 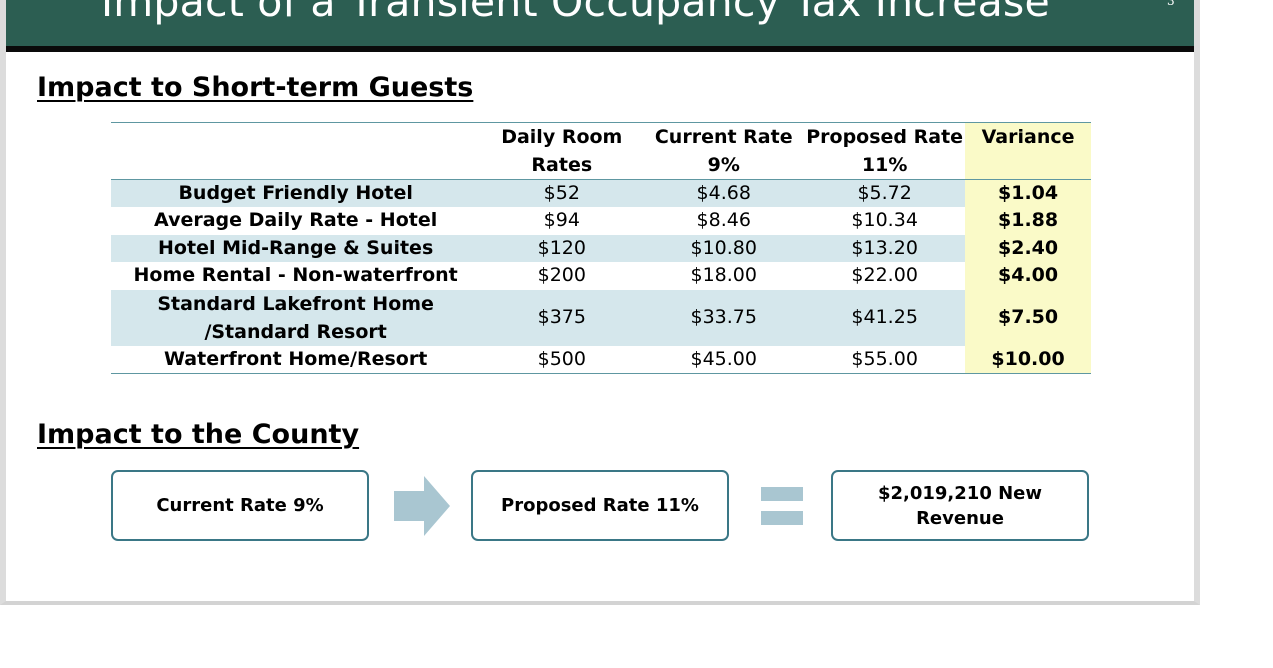 I want to click on row-variance: $1.88, so click(x=1028, y=221).